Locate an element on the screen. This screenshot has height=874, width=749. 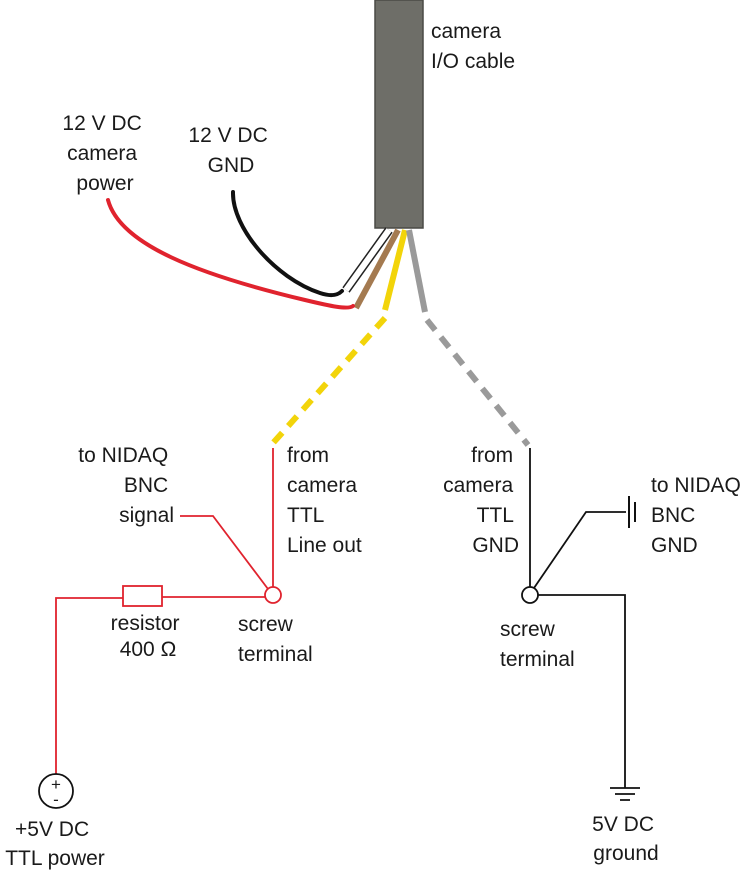
yellow-wire-dashed is located at coordinates (329, 380).